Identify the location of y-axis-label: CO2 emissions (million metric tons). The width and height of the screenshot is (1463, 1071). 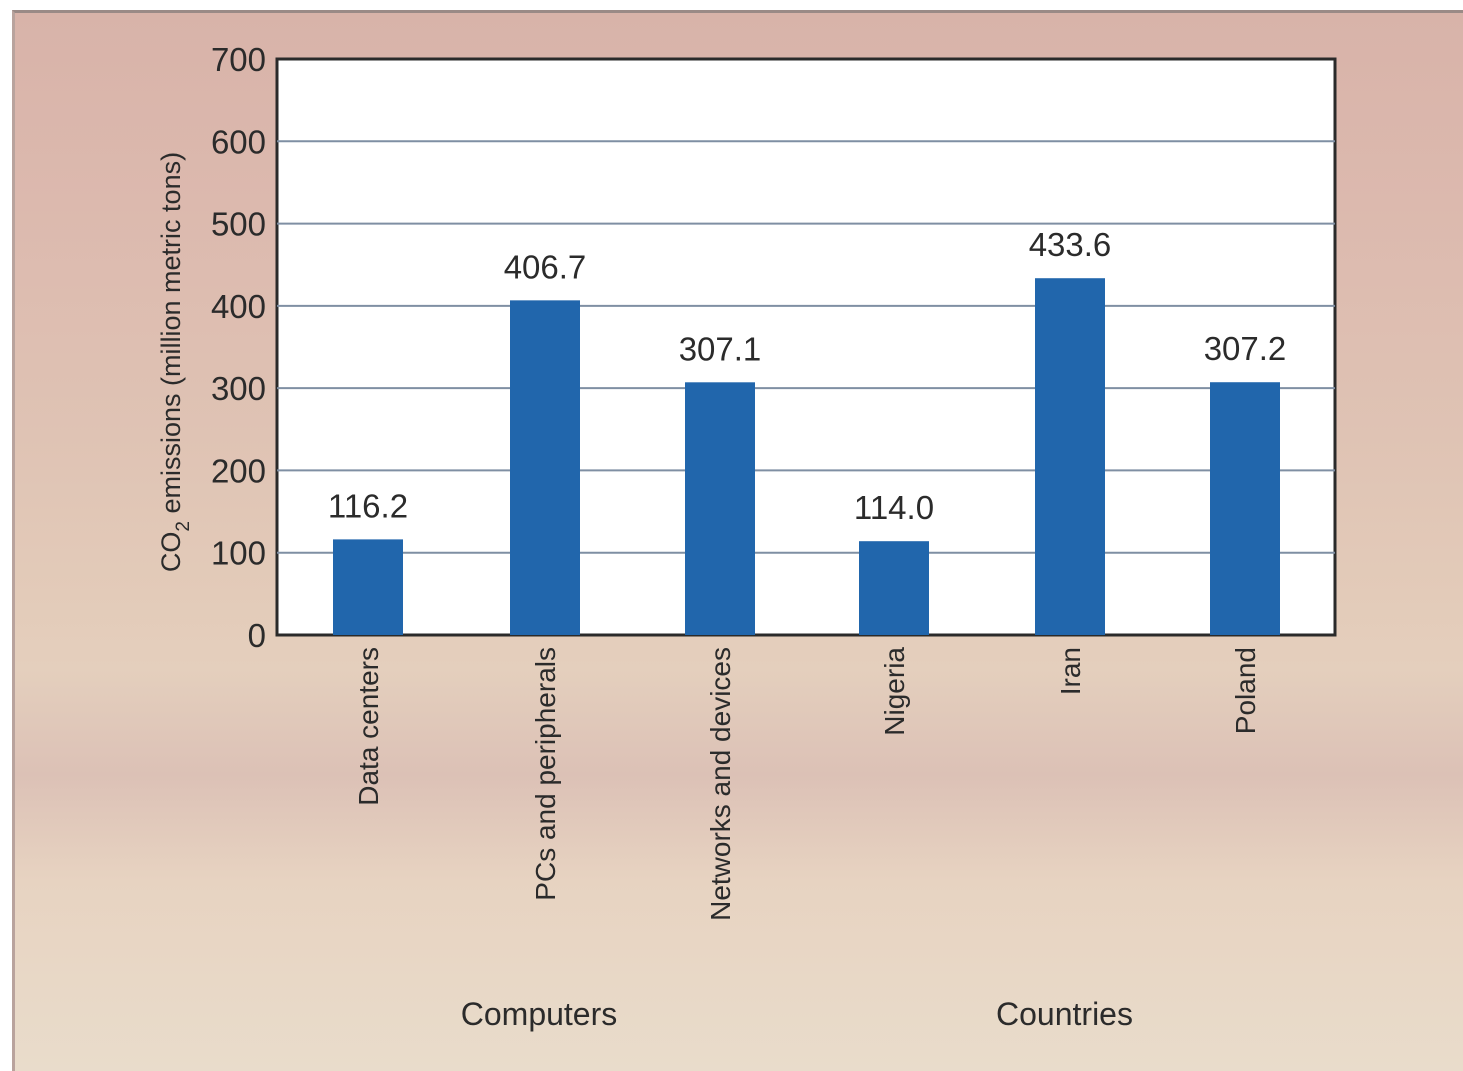
(175, 362).